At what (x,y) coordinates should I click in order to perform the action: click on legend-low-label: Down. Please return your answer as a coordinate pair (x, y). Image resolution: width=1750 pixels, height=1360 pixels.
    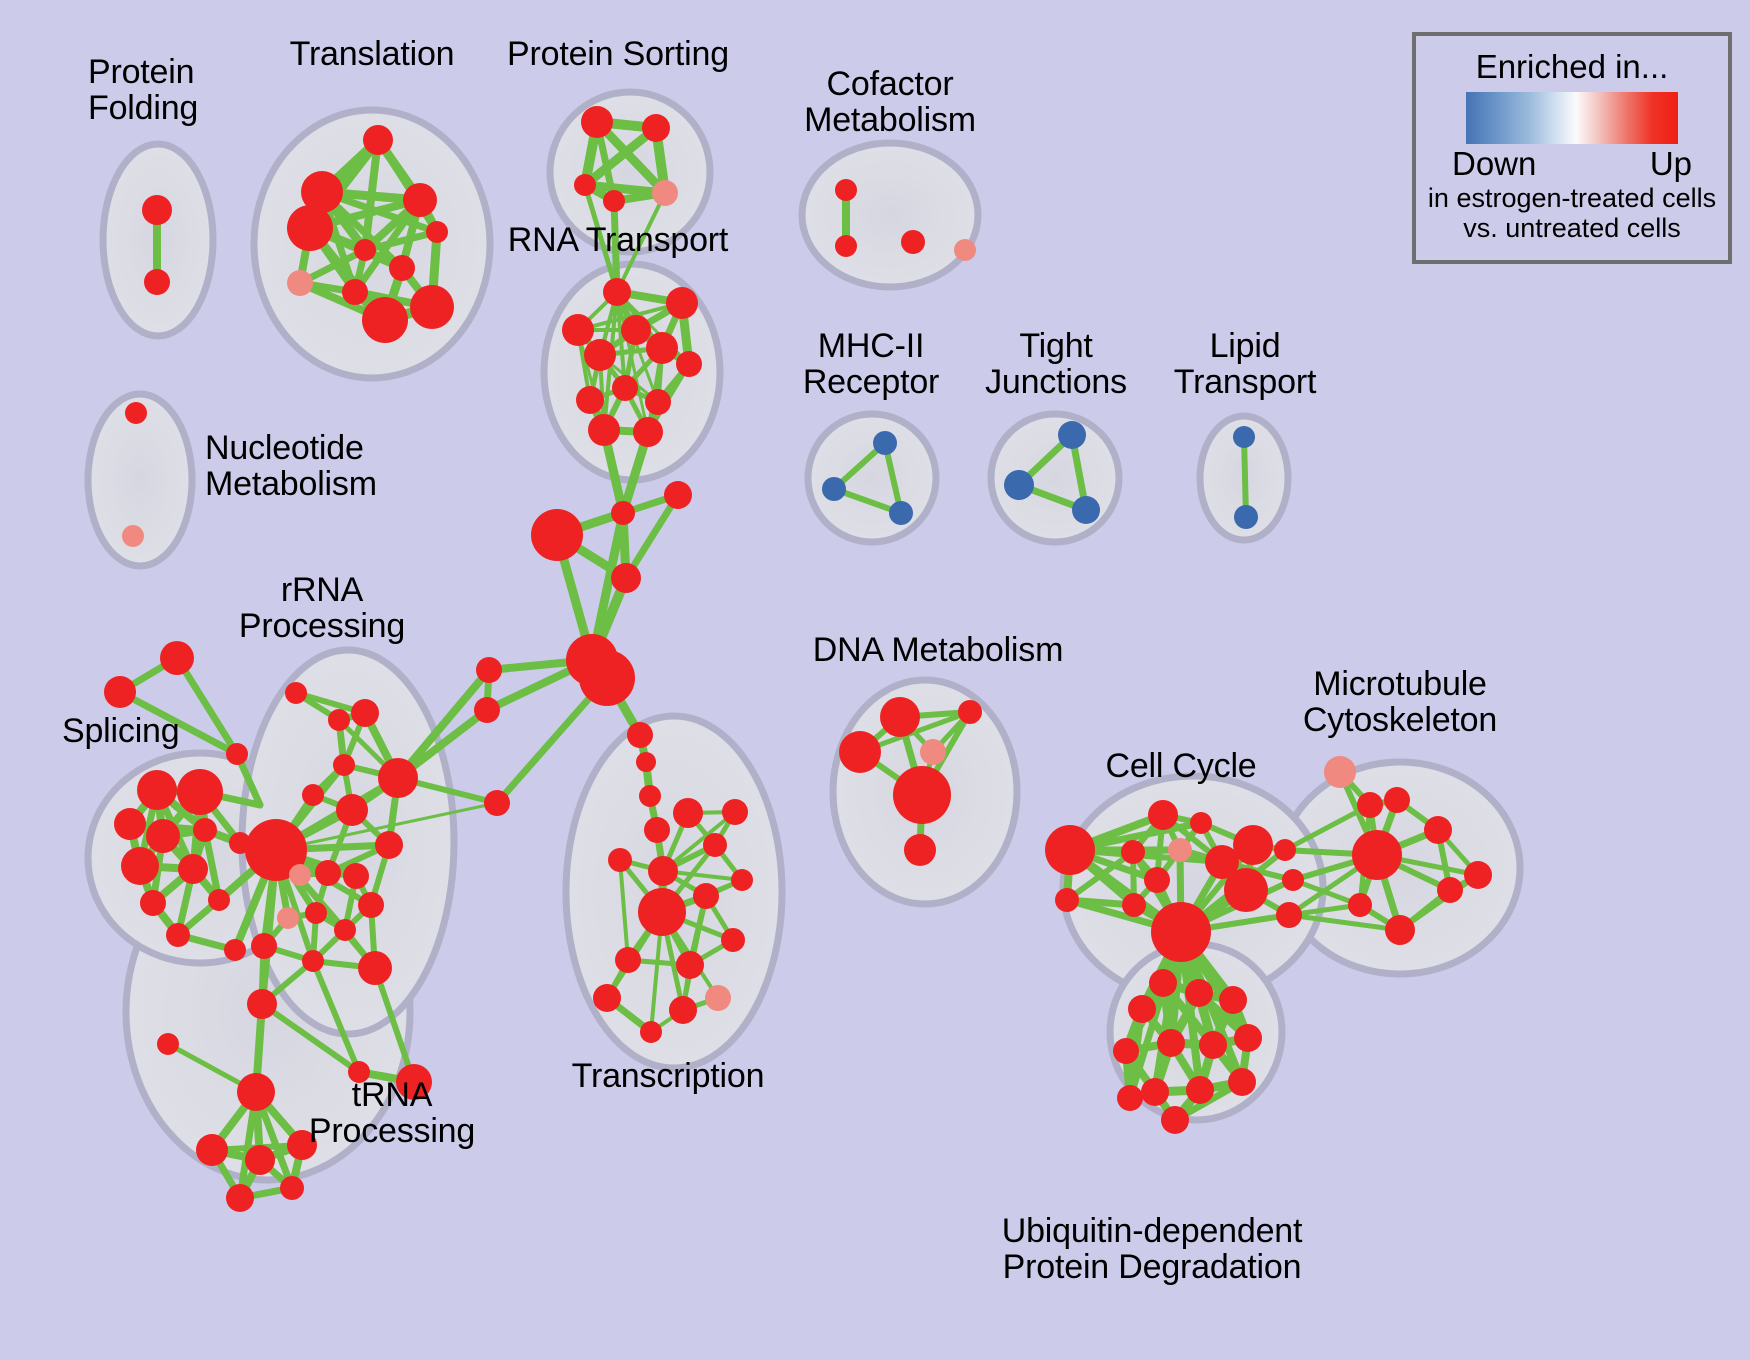
    Looking at the image, I should click on (1494, 163).